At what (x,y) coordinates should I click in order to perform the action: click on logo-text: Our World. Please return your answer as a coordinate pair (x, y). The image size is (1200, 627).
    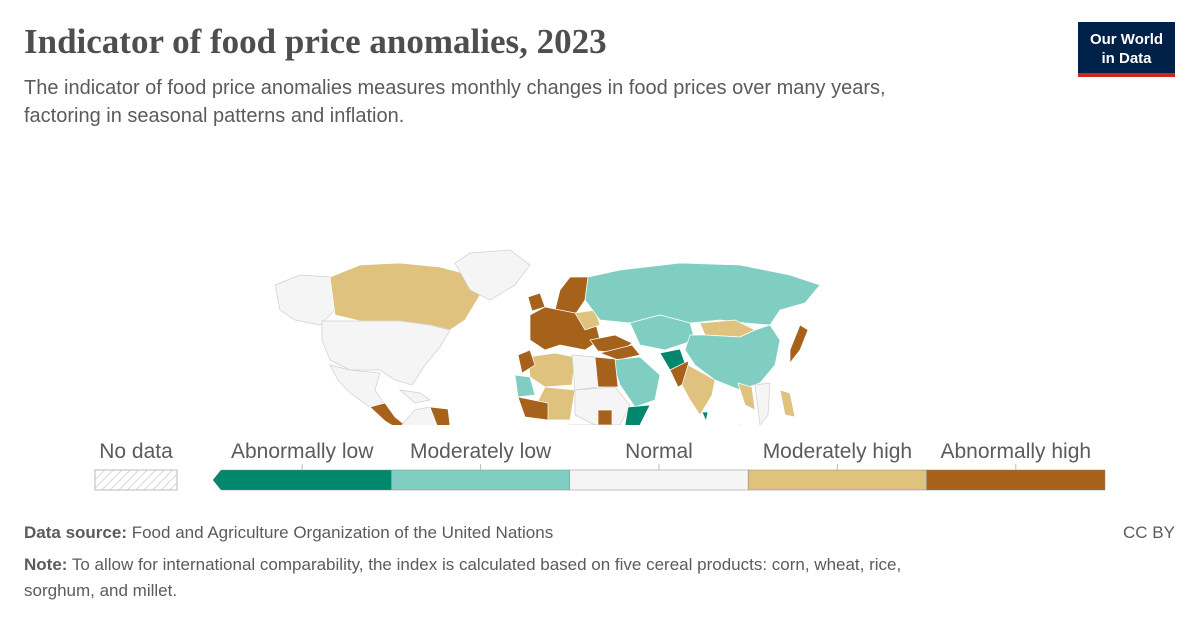
    Looking at the image, I should click on (1126, 39).